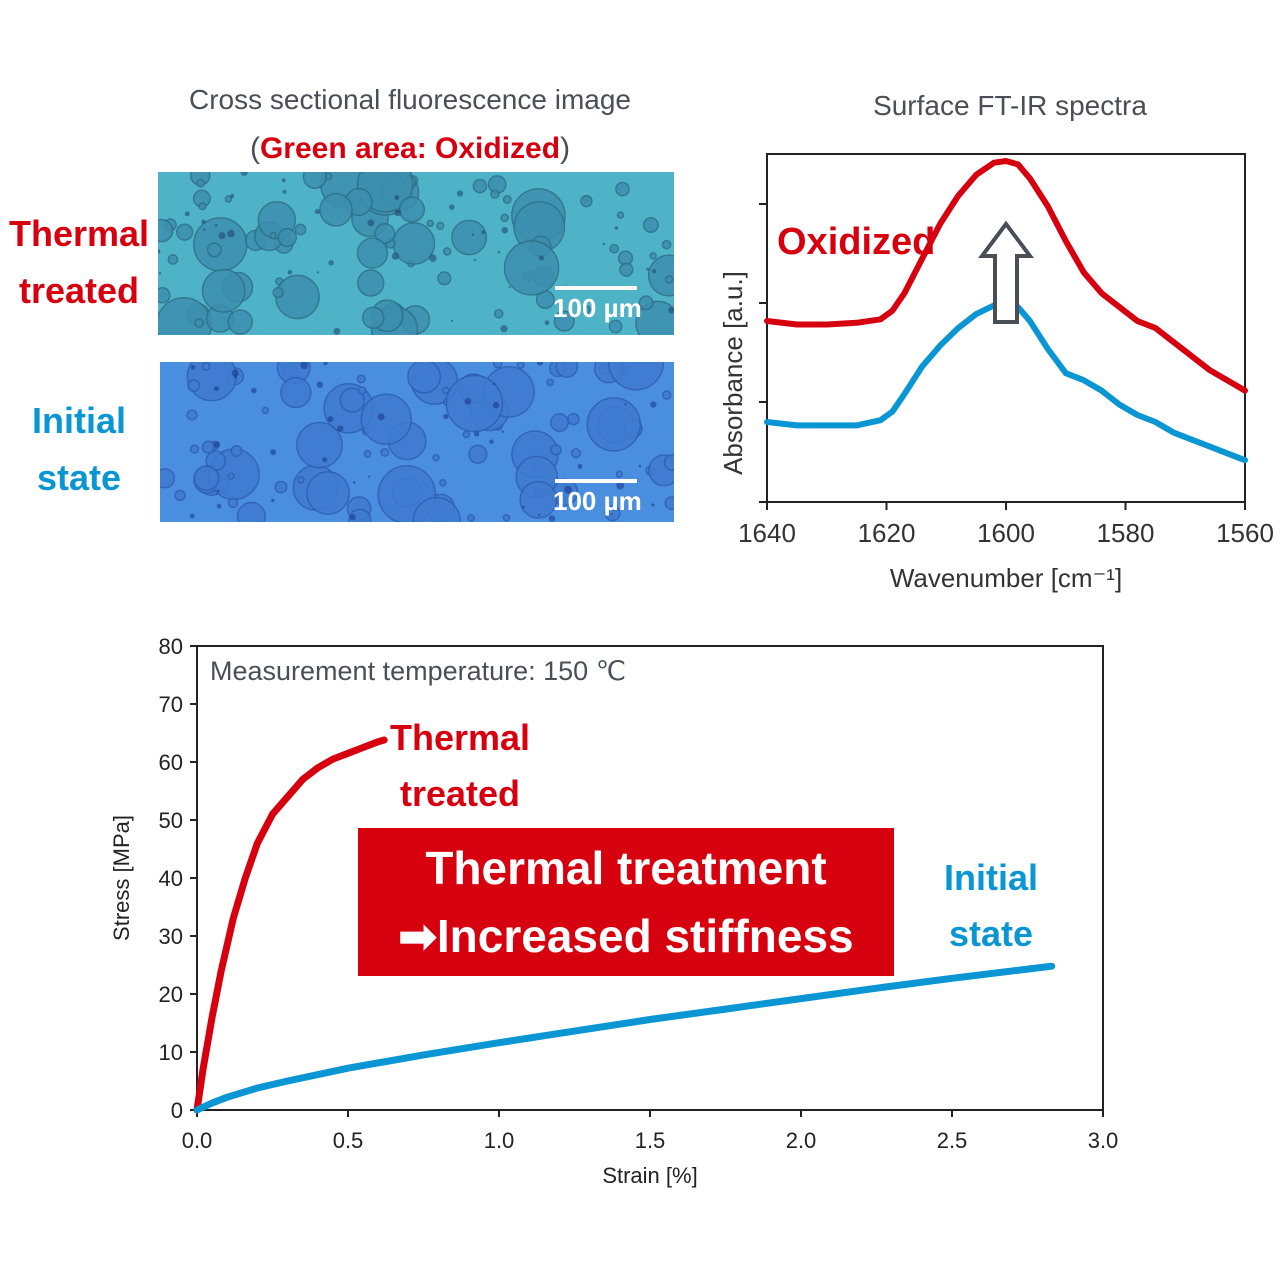 The width and height of the screenshot is (1280, 1279). Describe the element at coordinates (626, 902) in the screenshot. I see `stiffness-callout: Thermal treatment ➡Increased stiffness` at that location.